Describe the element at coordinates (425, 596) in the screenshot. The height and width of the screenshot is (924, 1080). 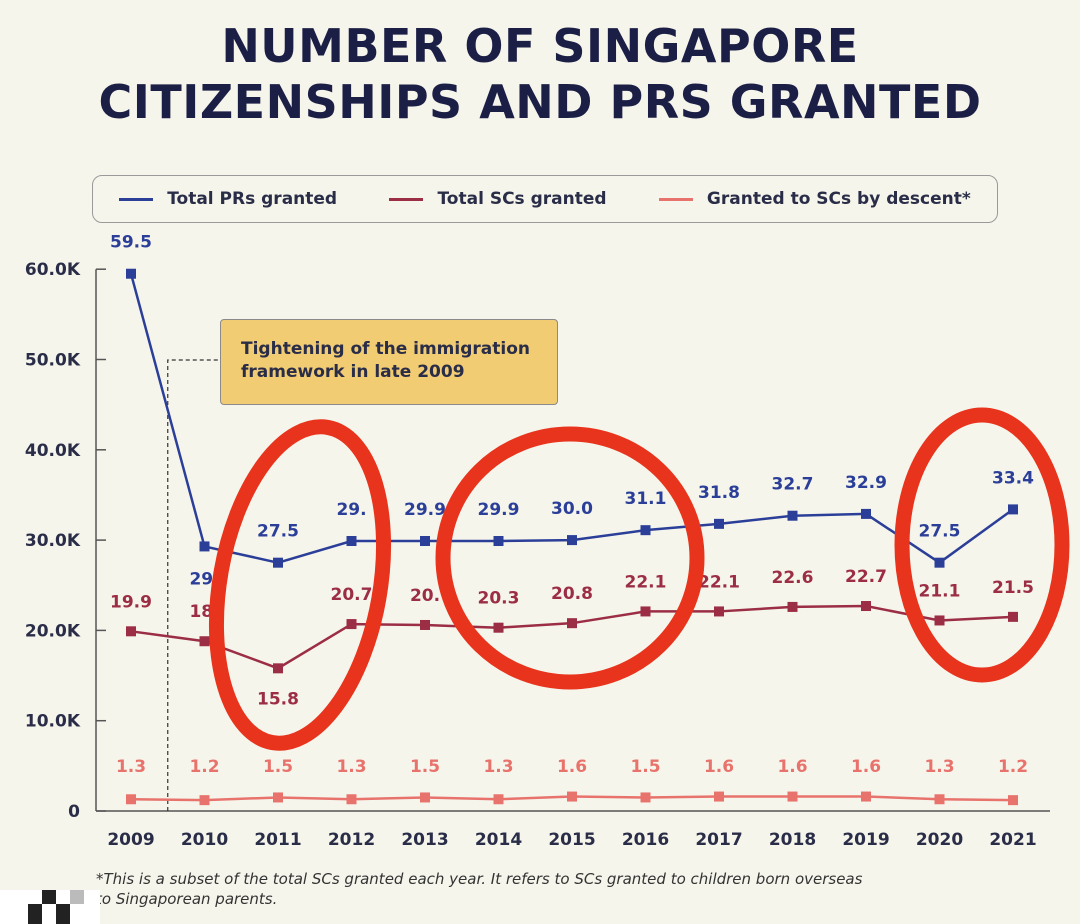
I see `data-label-scs: 20.` at that location.